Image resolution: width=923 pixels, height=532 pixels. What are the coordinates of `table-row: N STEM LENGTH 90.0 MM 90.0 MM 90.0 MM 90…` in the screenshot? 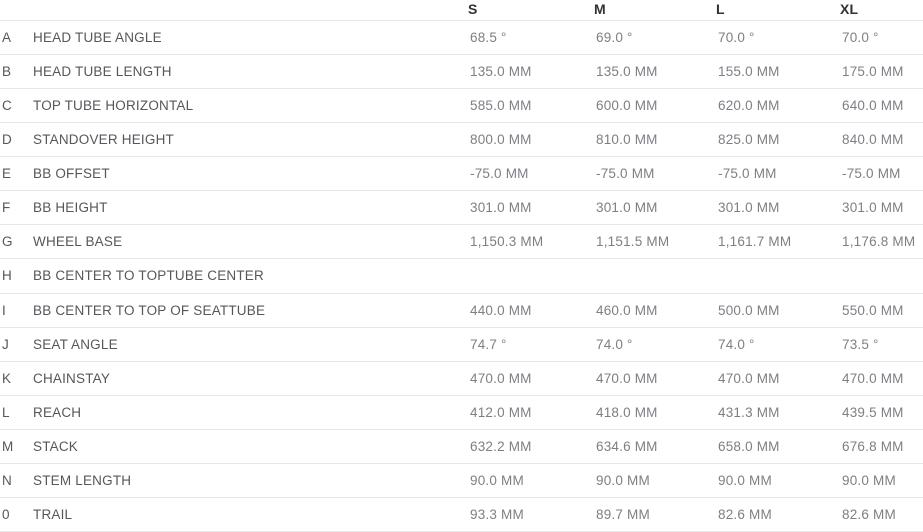 It's located at (461, 481).